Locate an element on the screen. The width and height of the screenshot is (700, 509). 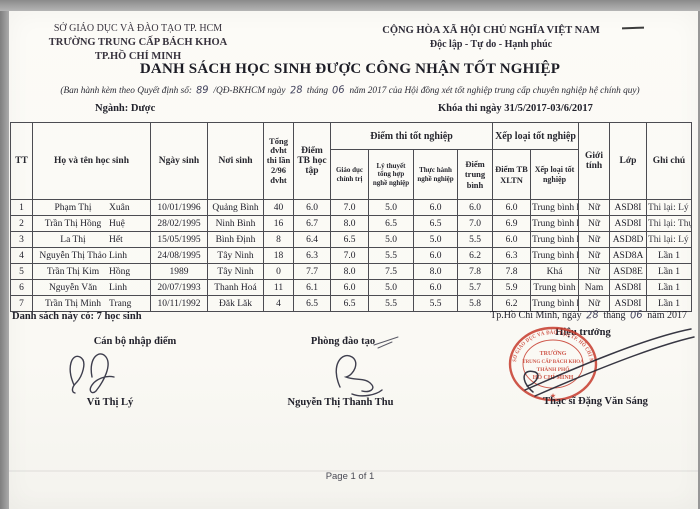
cell-theory: 5.5 is located at coordinates (391, 303).